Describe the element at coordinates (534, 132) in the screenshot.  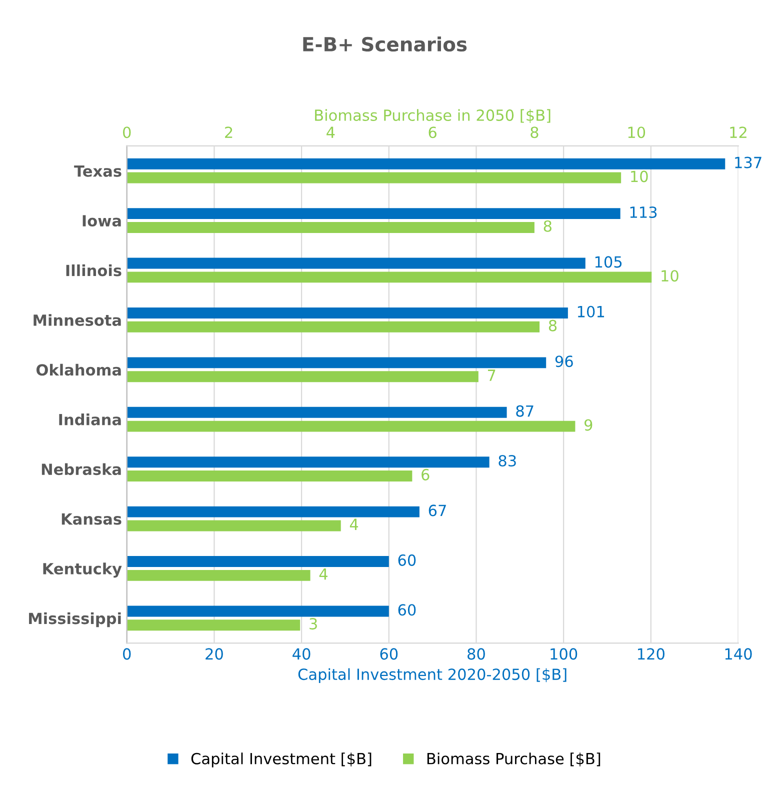
I see `x2-tick-label: 8` at that location.